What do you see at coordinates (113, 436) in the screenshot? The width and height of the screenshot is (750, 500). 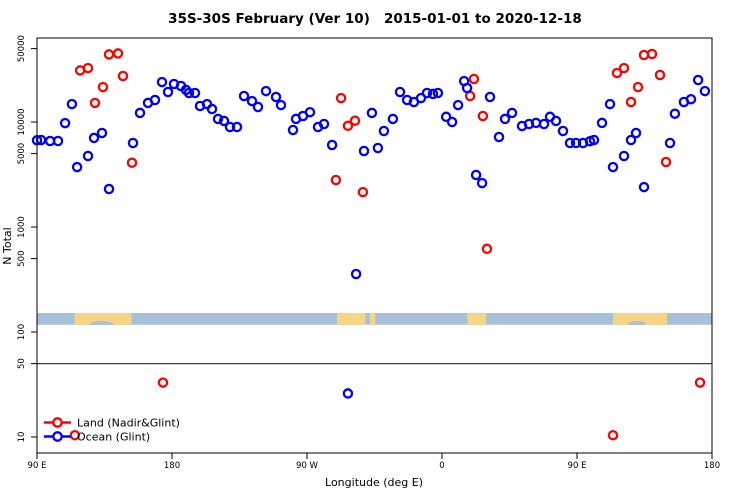 I see `legend-item-label: Ocean (Glint)` at bounding box center [113, 436].